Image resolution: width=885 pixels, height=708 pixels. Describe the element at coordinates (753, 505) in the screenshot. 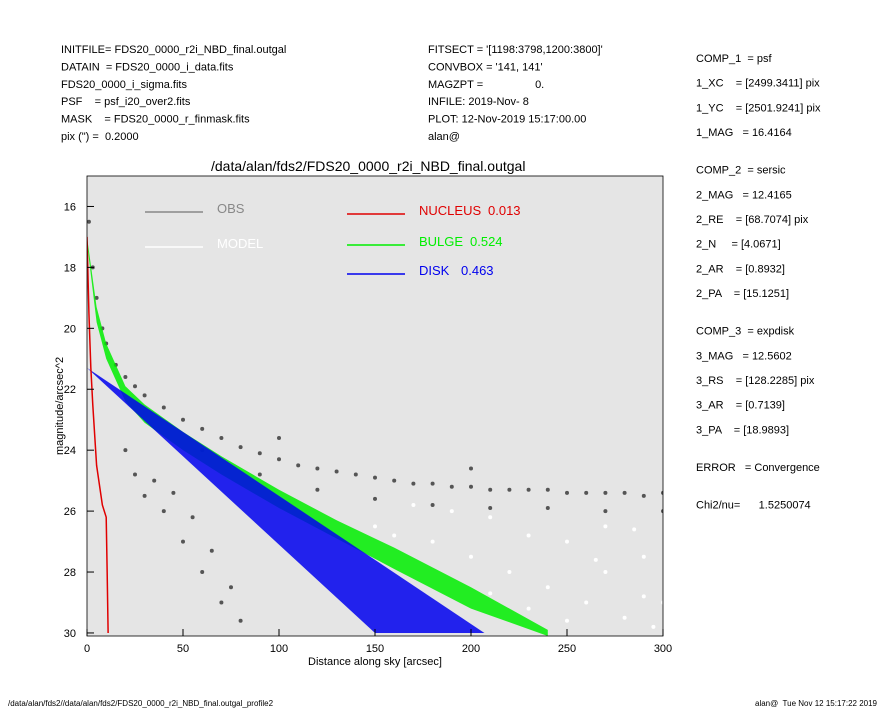

I see `fit-parameter: Chi2/nu= 1.5250074` at that location.